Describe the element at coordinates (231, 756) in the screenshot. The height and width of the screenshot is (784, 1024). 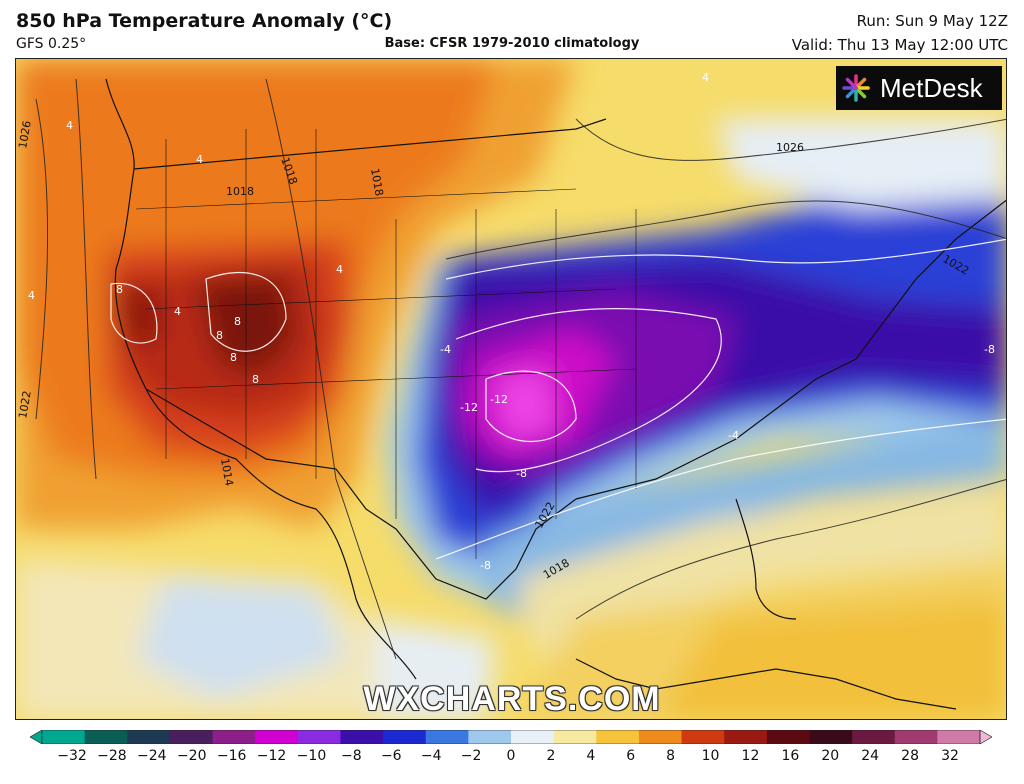
I see `colorbar-tick-label: −16` at that location.